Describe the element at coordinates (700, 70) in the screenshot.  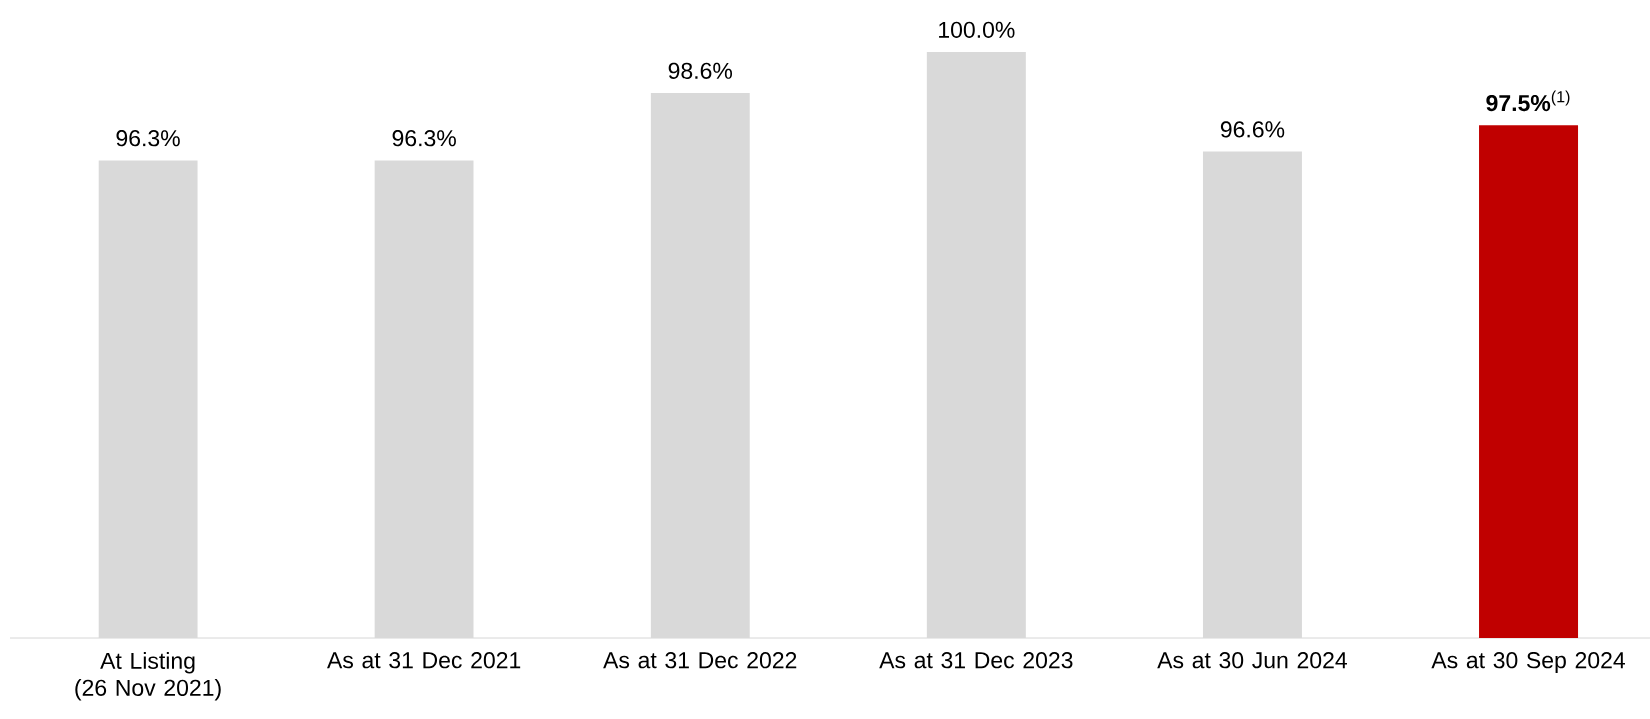
I see `data-label: 98.6%` at that location.